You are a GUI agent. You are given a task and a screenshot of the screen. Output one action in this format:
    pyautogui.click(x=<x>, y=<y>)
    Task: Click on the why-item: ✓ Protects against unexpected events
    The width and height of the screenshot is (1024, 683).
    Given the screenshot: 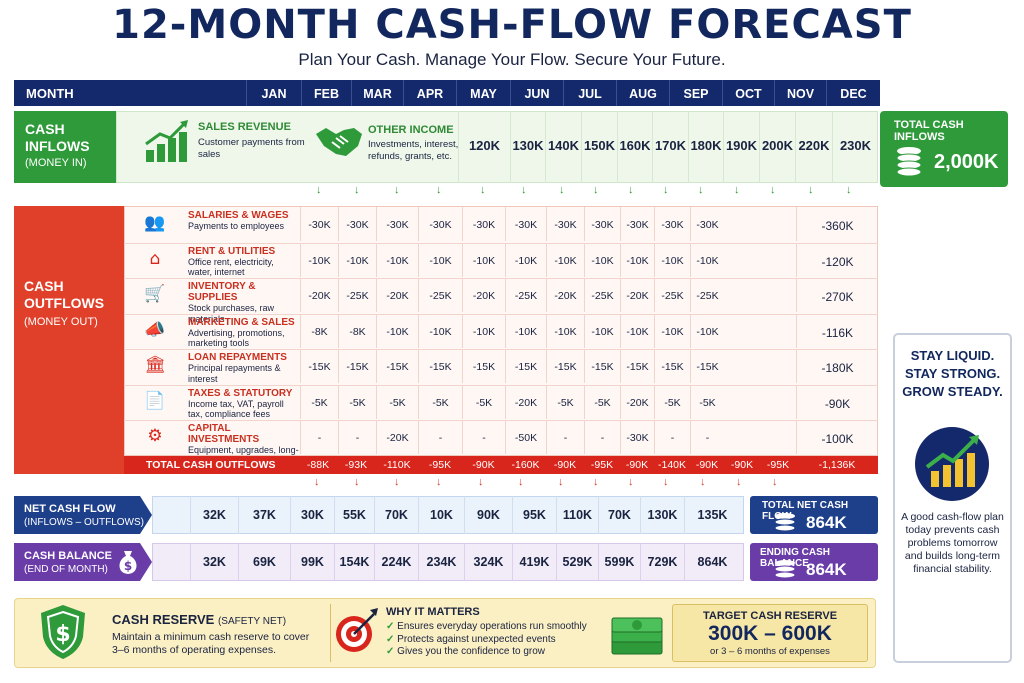 What is the action you would take?
    pyautogui.click(x=471, y=639)
    